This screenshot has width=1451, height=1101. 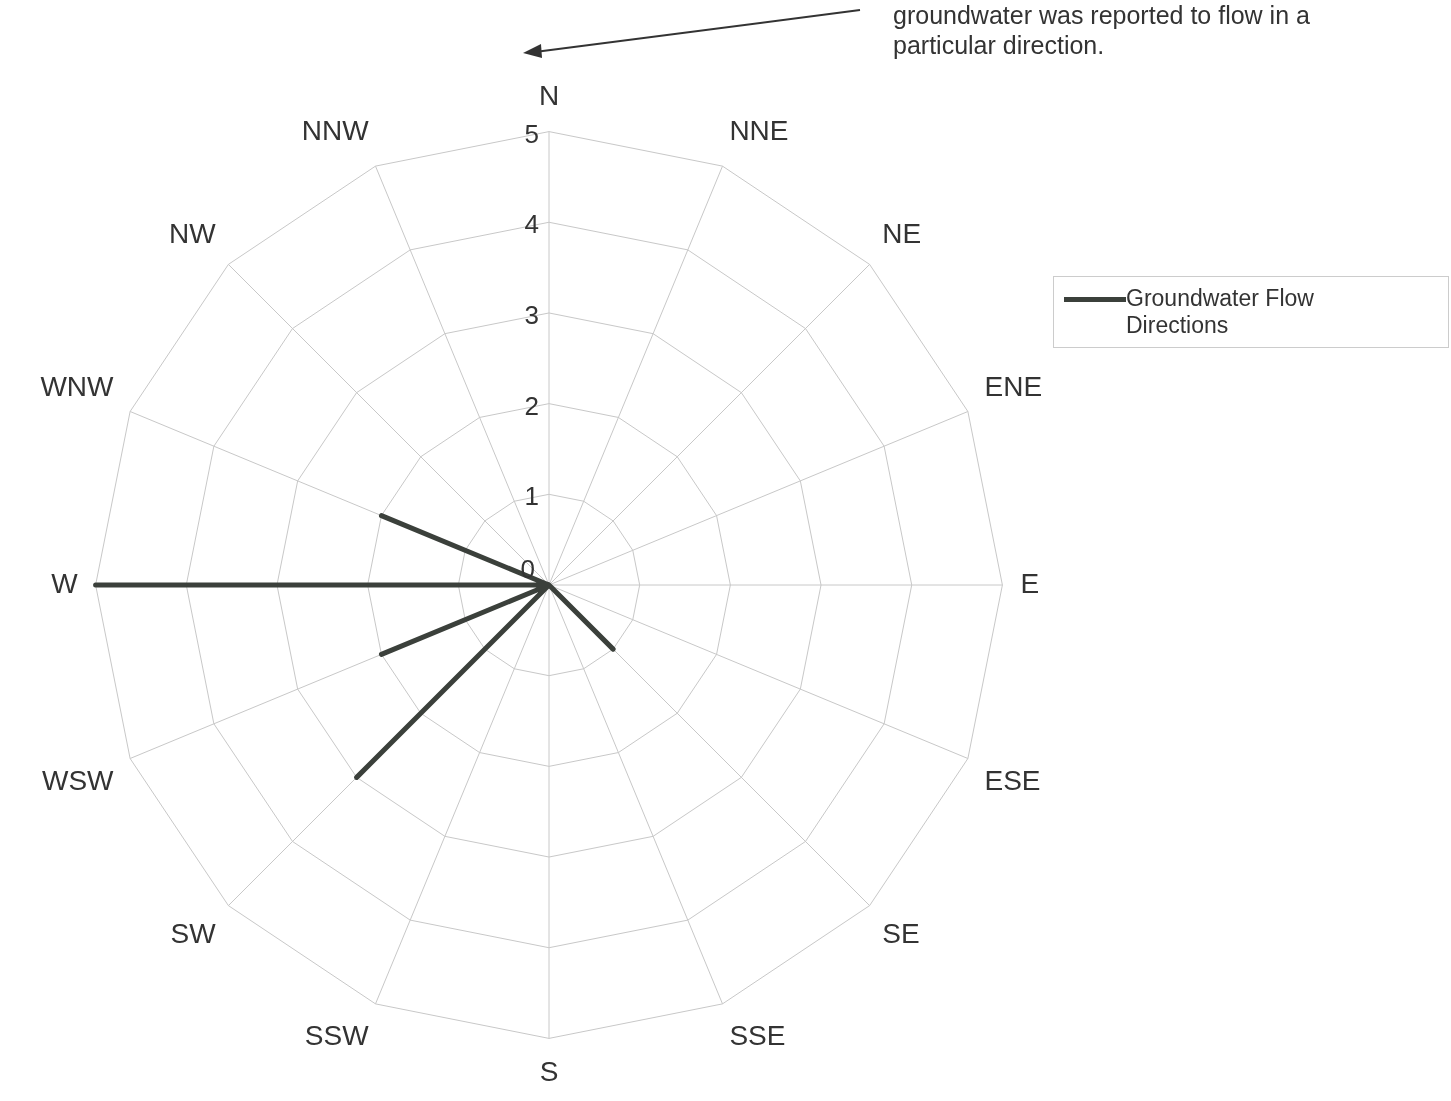 I want to click on spoke-label: E, so click(x=1030, y=583).